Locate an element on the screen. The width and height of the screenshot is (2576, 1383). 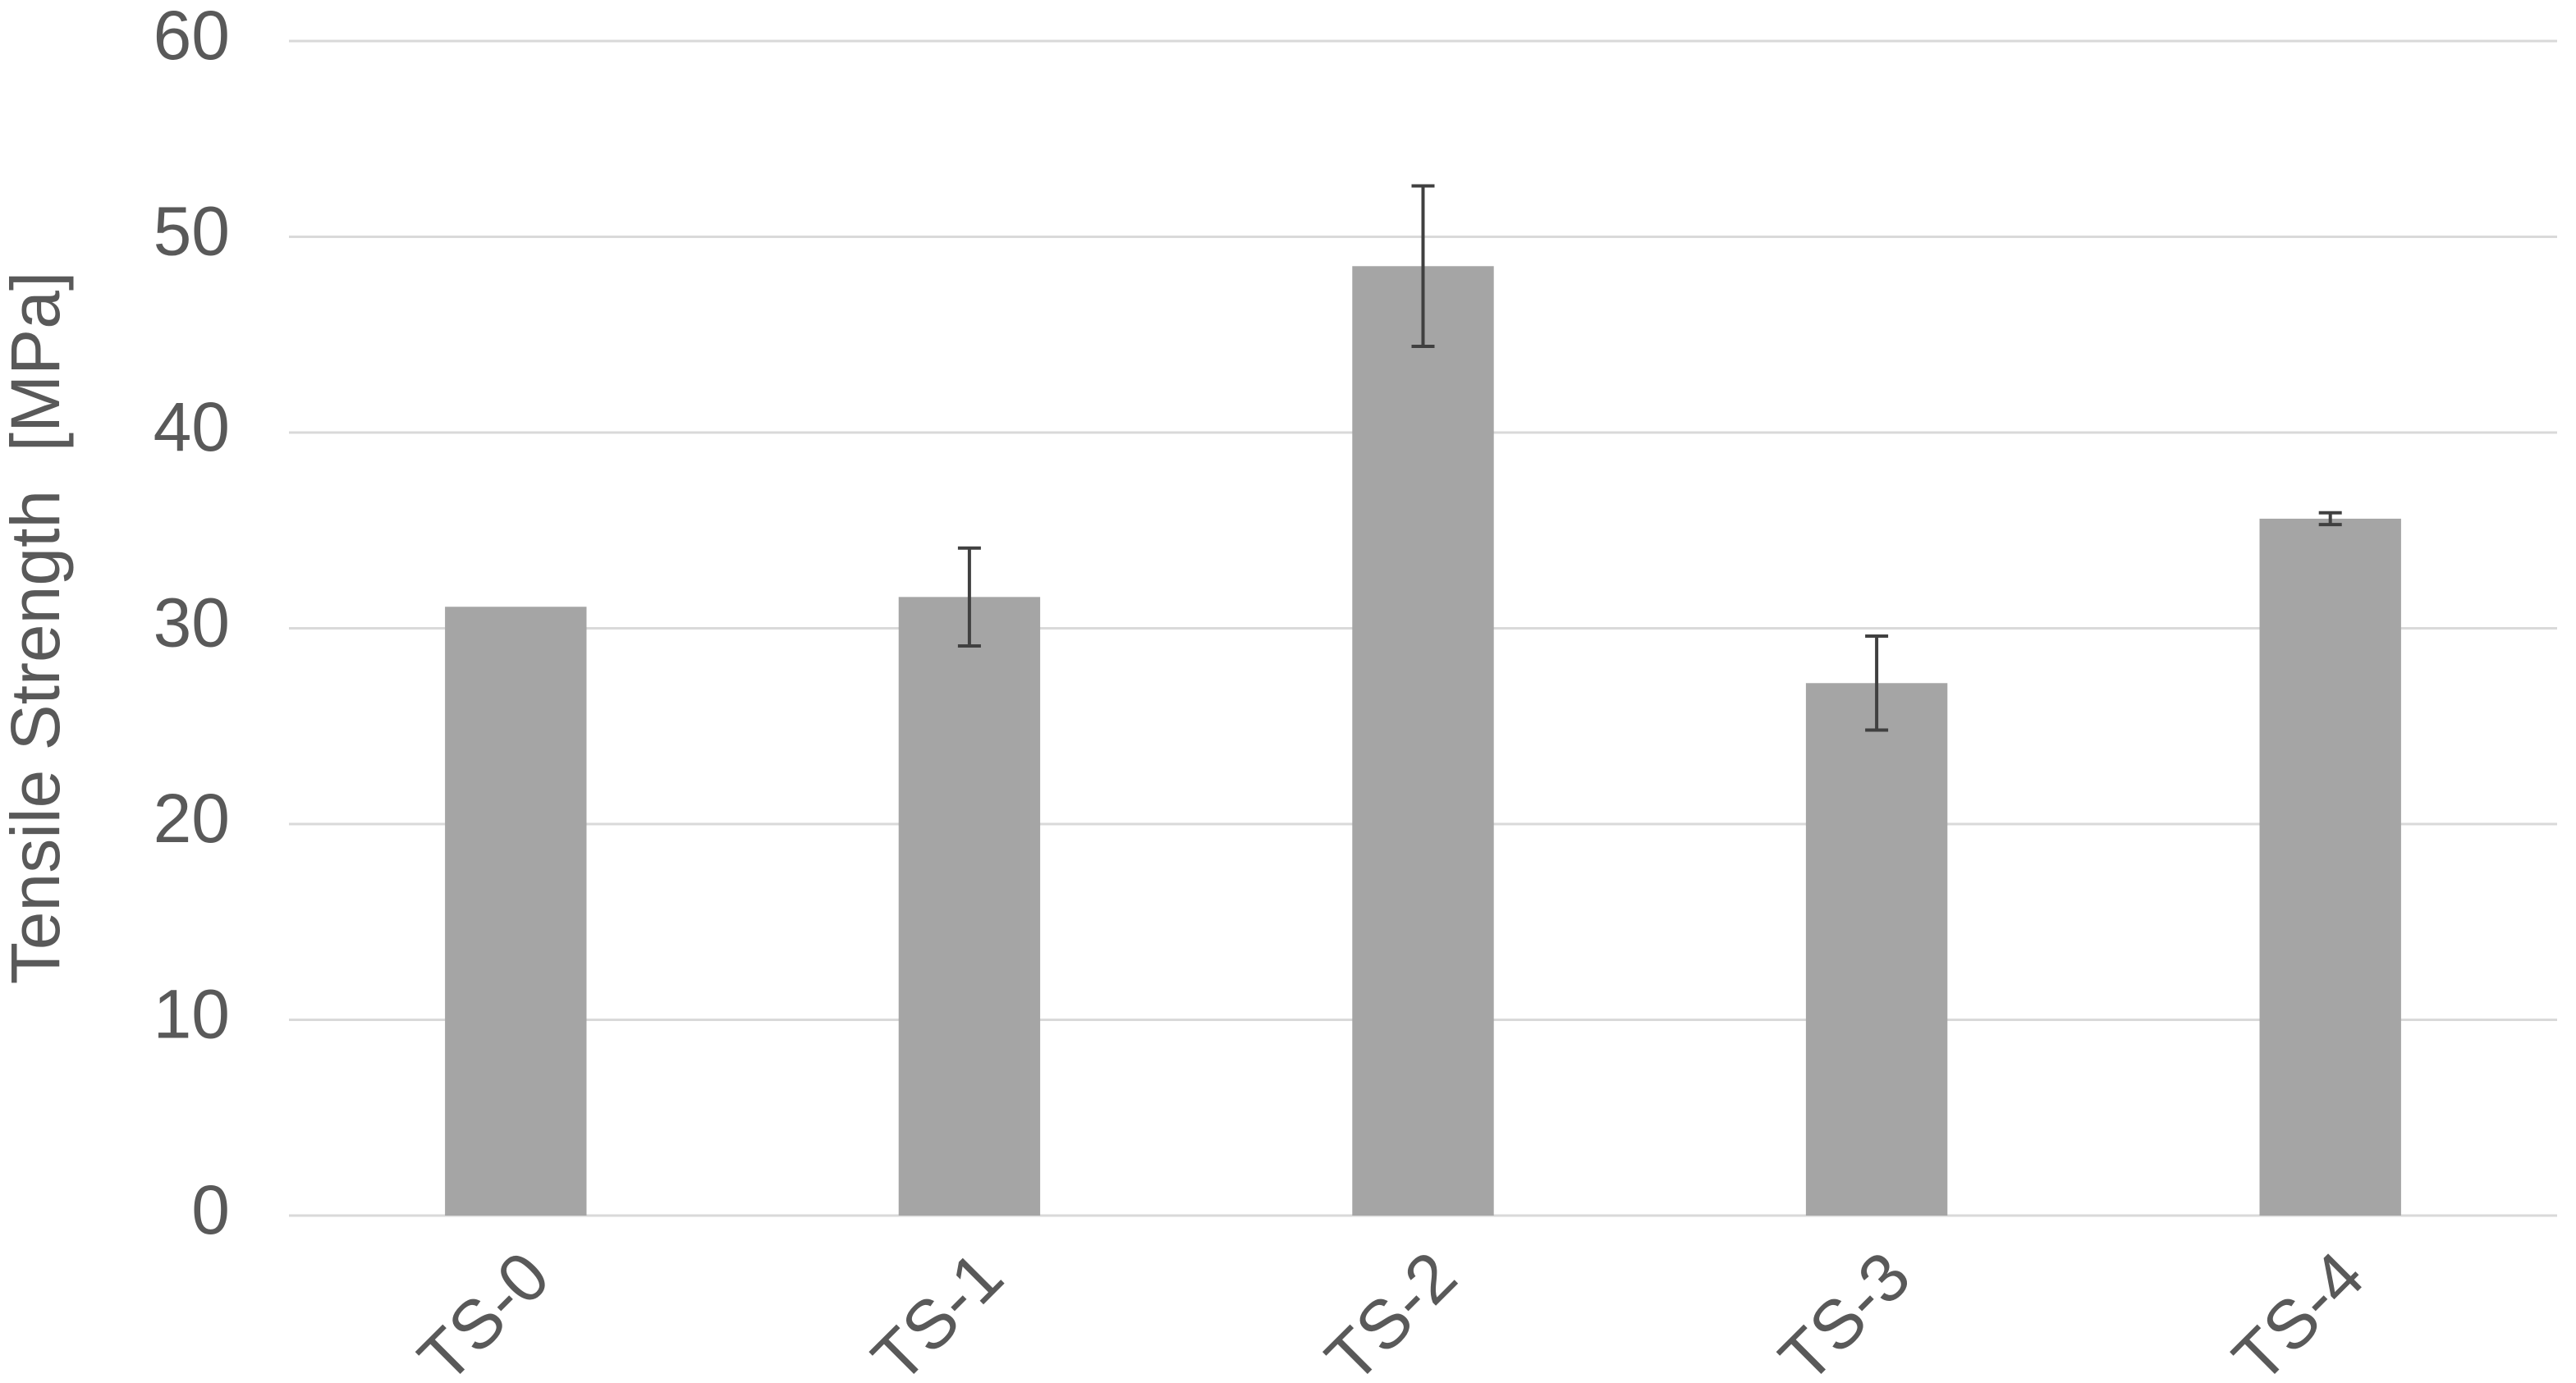
y-axis-label: Tensile Strength [MPa] is located at coordinates (37, 628).